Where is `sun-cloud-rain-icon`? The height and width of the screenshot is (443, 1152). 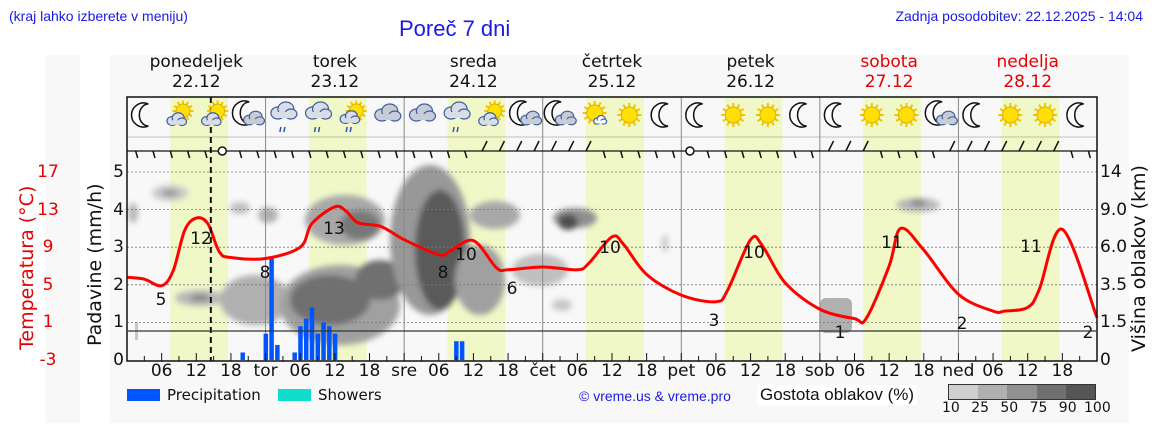
sun-cloud-rain-icon is located at coordinates (353, 116).